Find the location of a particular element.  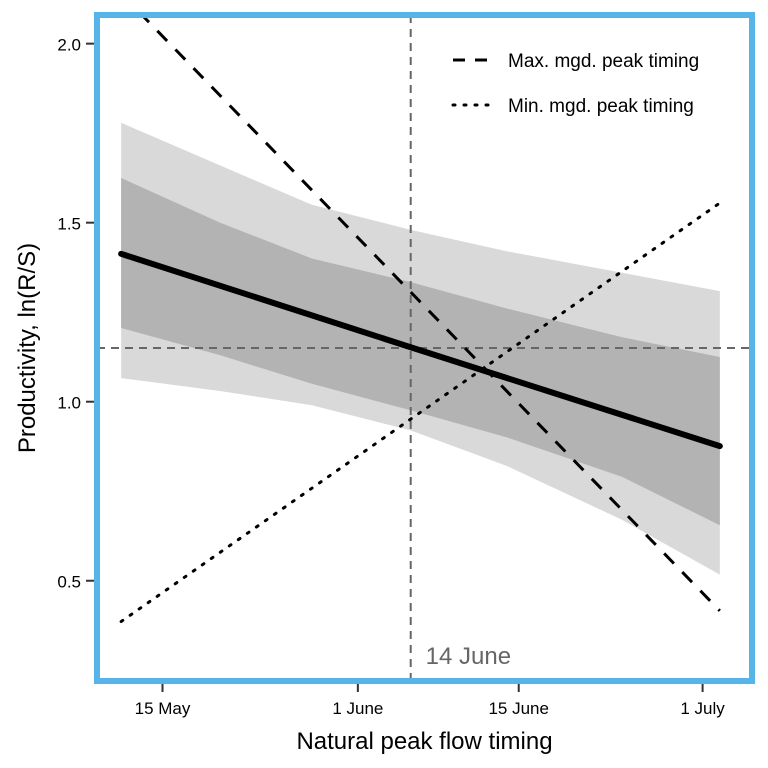

x-tick-label: 1 June is located at coordinates (357, 708).